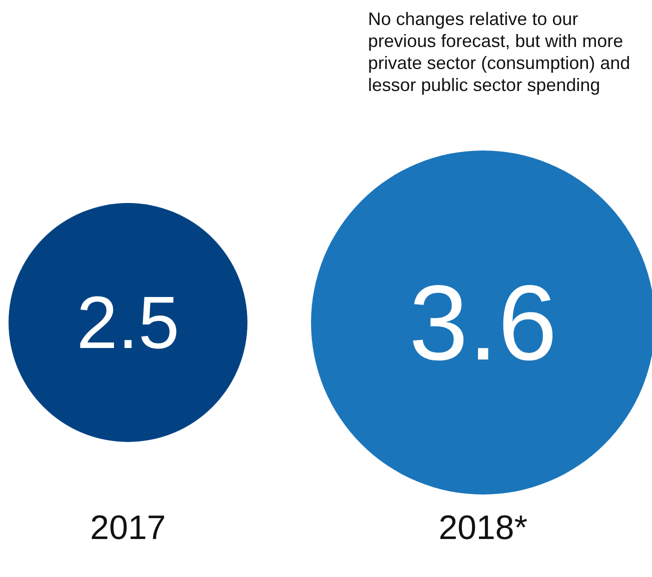  I want to click on category-label: 2017, so click(128, 528).